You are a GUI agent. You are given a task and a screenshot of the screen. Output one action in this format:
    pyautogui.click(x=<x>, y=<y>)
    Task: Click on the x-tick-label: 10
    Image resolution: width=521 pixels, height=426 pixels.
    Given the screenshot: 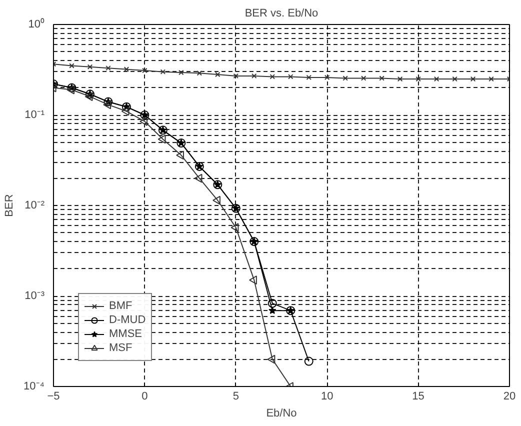 What is the action you would take?
    pyautogui.click(x=327, y=396)
    